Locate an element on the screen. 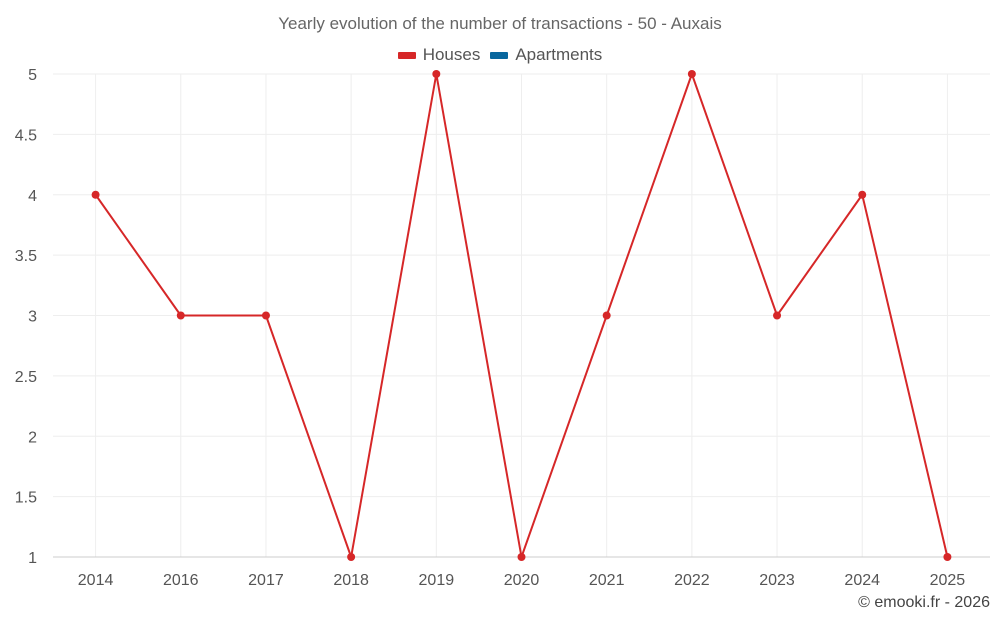 The image size is (1000, 625). legend: Houses Apartments is located at coordinates (500, 55).